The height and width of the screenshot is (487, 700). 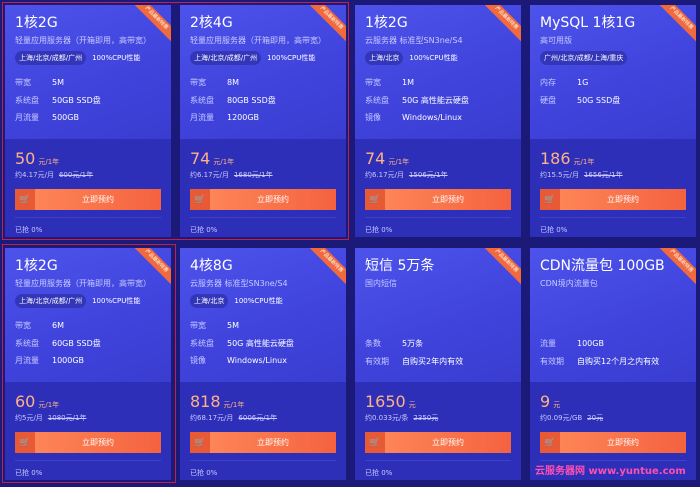 What do you see at coordinates (253, 175) in the screenshot?
I see `original-price: 1680元/1年` at bounding box center [253, 175].